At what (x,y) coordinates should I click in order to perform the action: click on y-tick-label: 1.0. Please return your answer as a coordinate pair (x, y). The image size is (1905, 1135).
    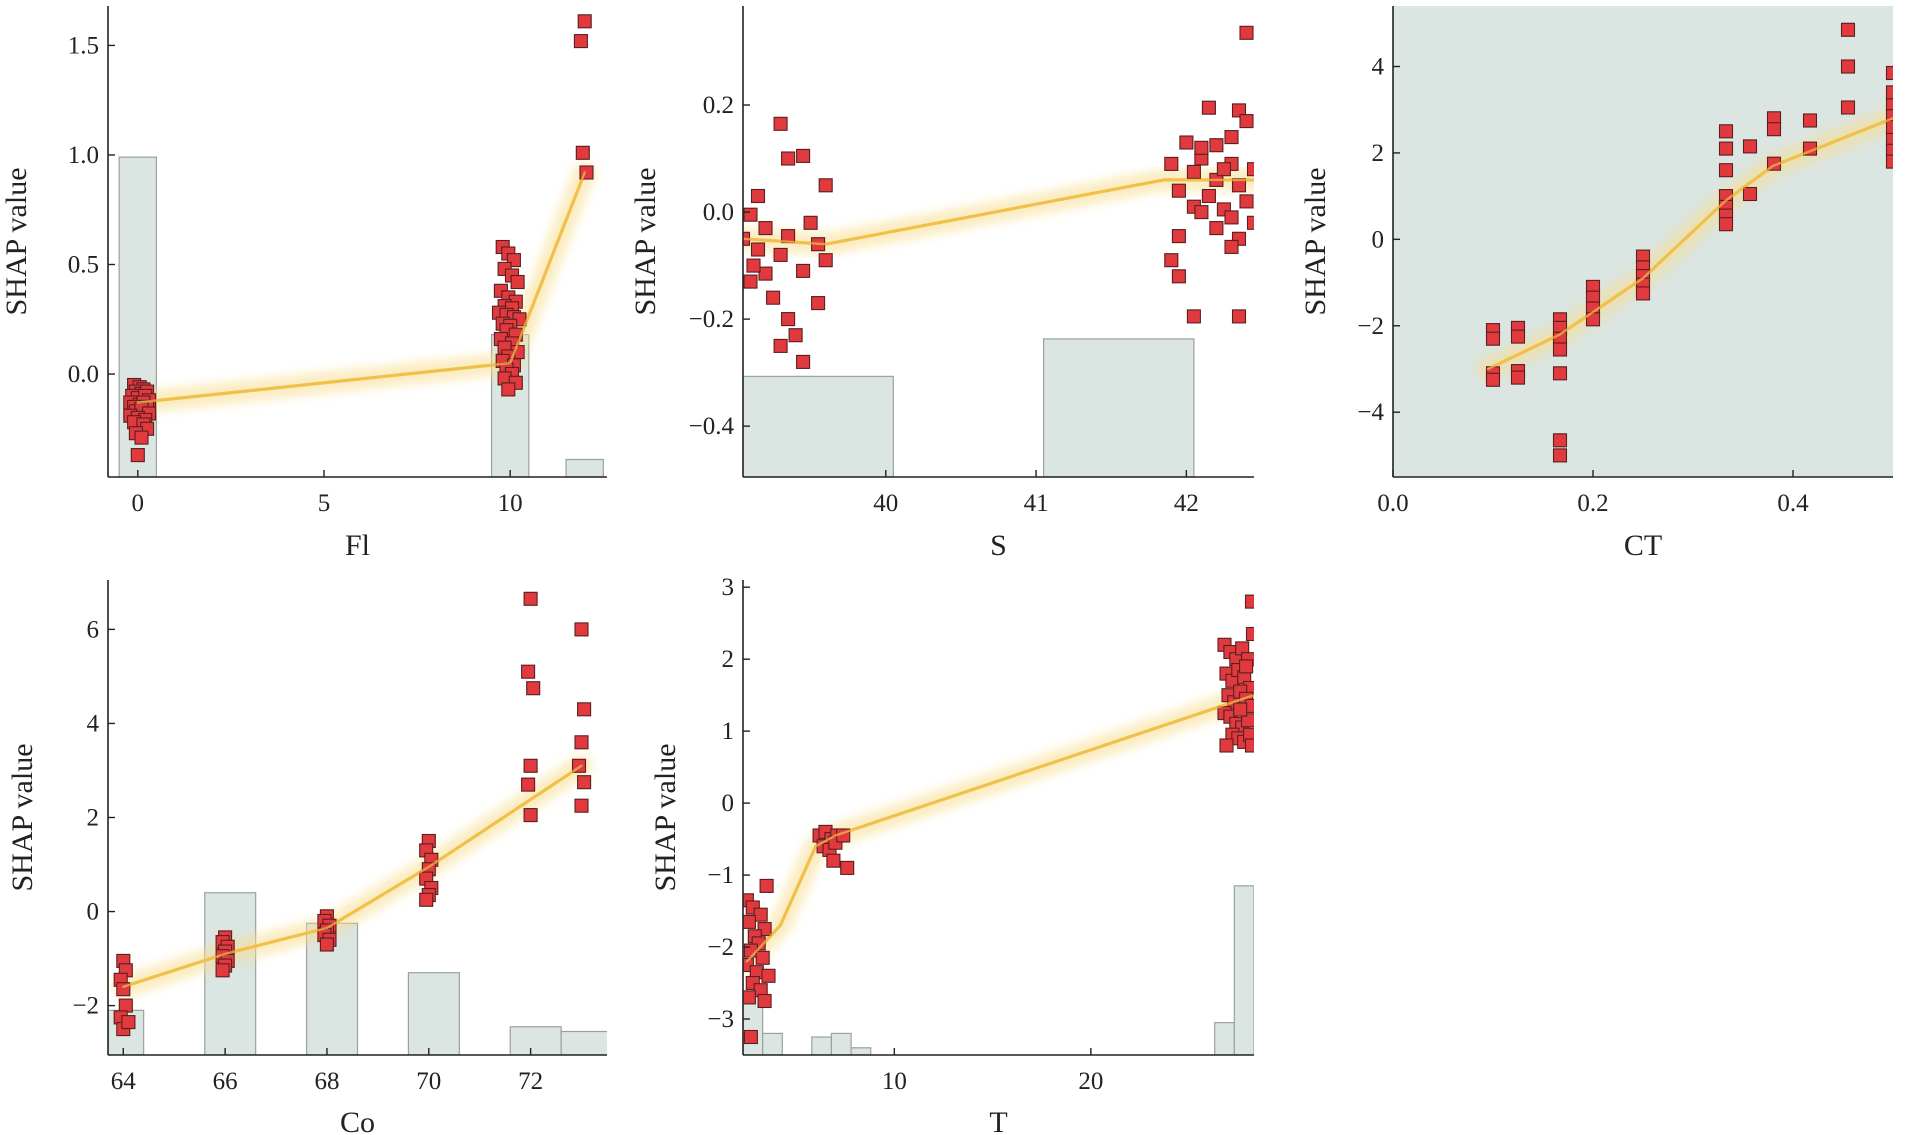
    Looking at the image, I should click on (83, 155).